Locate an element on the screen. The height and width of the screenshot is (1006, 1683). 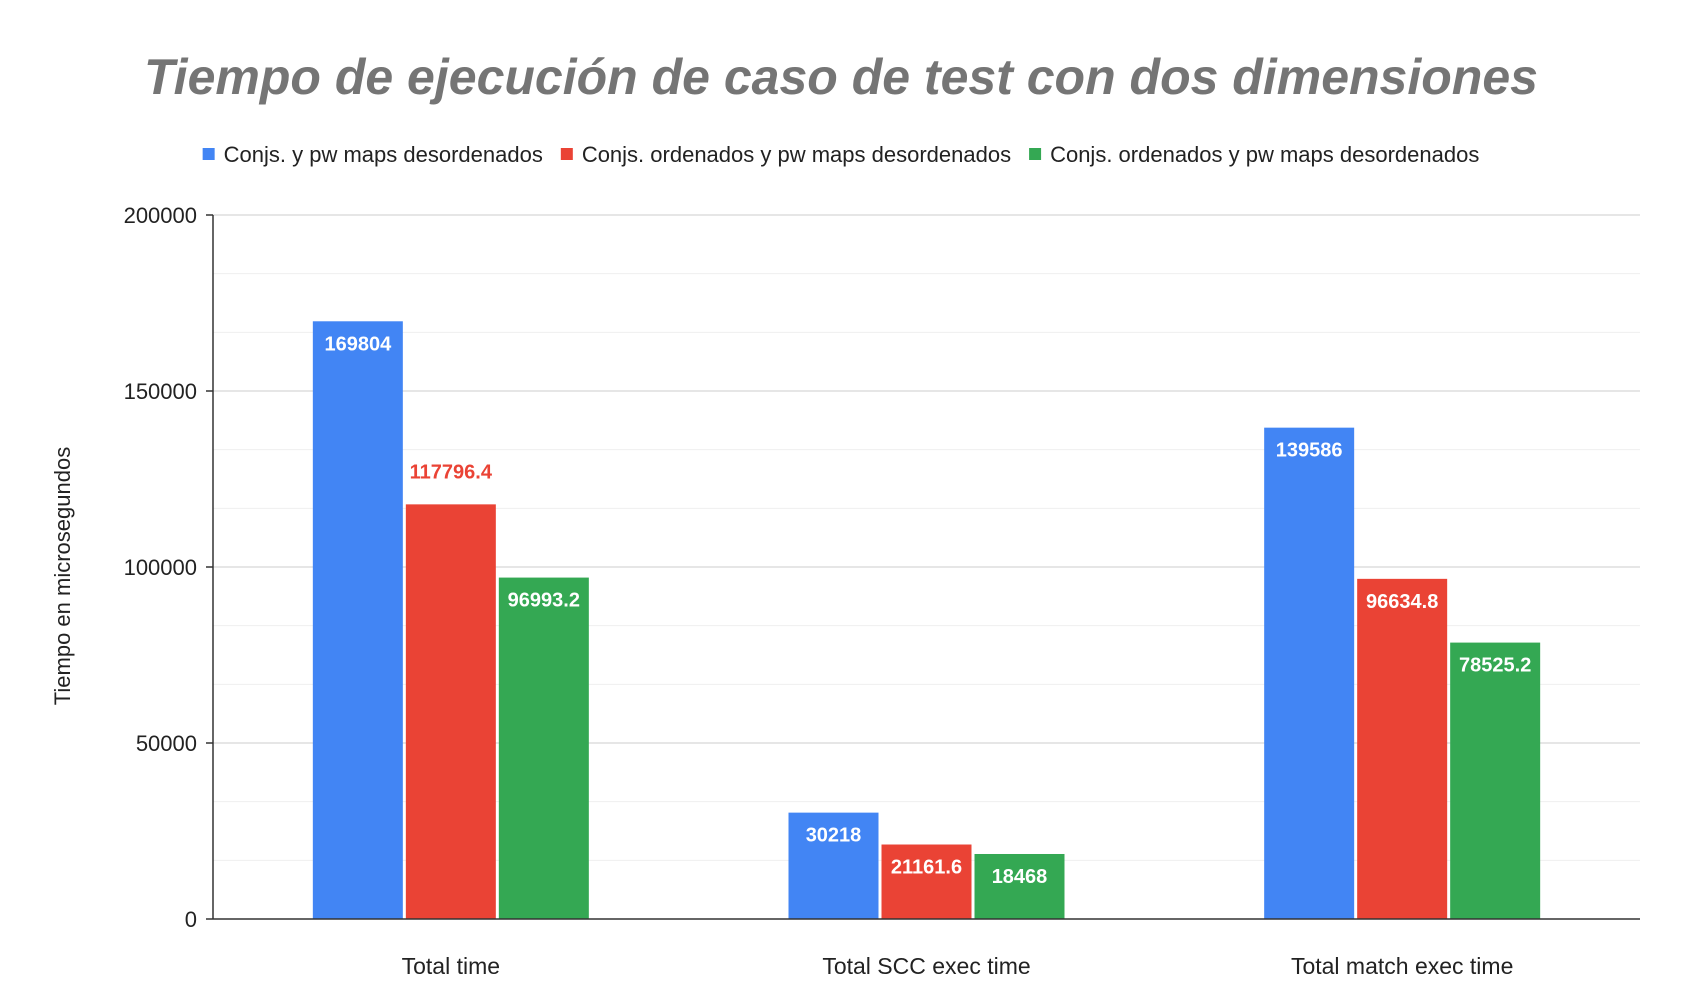
x-category-label: Total SCC exec time is located at coordinates (926, 966).